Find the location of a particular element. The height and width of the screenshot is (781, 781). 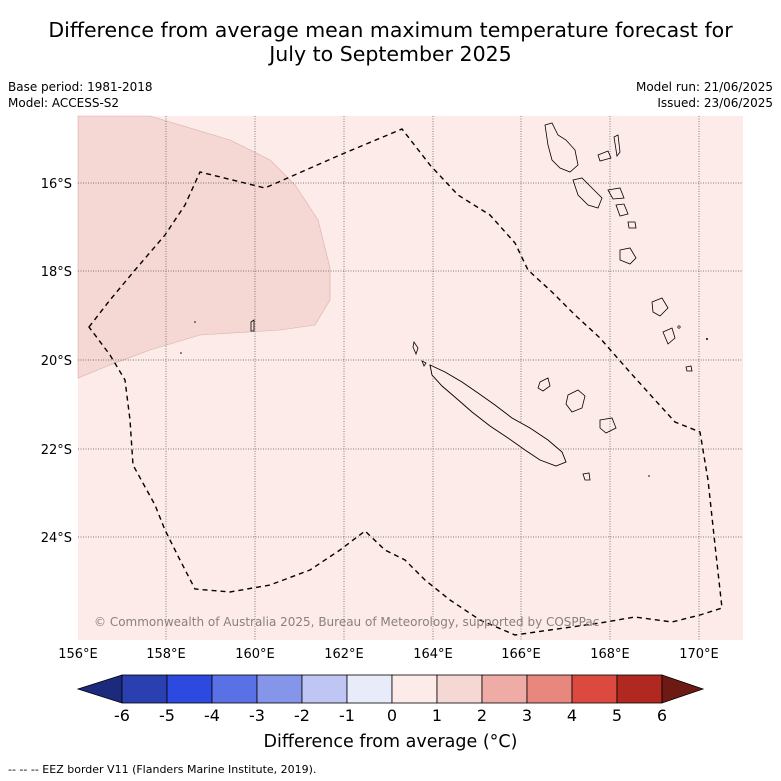

colorbar-tick: 4 is located at coordinates (572, 715).